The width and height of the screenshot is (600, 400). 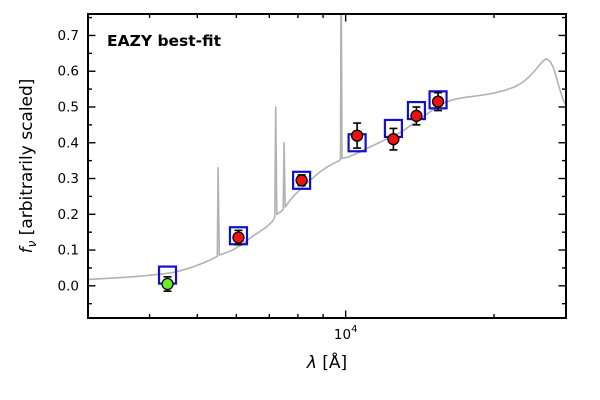 I want to click on y-tick-label: 0.7, so click(x=68, y=36).